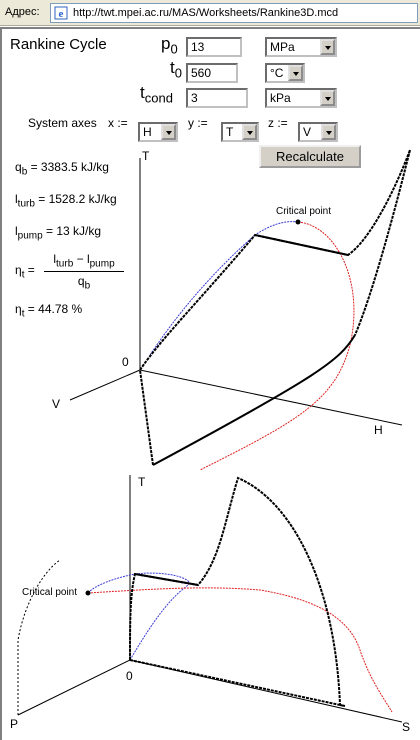 The width and height of the screenshot is (420, 740). I want to click on ie-page-icon: e, so click(61, 13).